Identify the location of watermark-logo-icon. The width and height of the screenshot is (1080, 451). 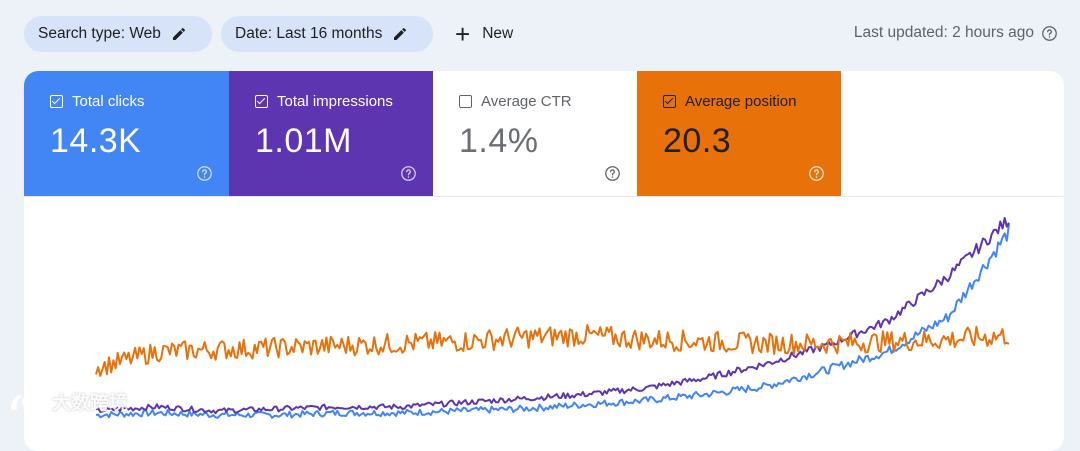
(28, 402).